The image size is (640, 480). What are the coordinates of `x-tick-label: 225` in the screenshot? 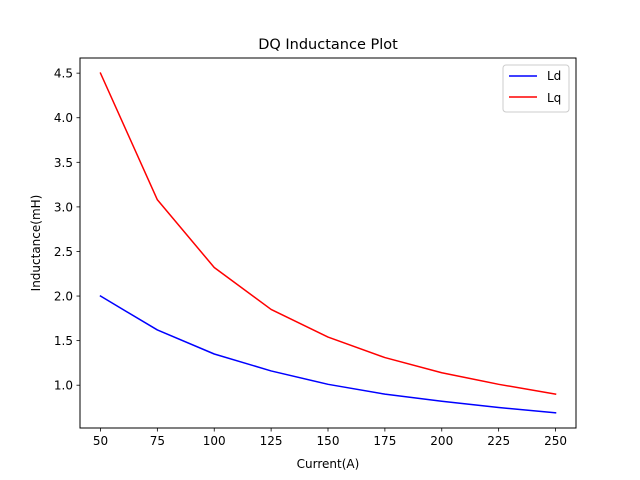 It's located at (498, 441).